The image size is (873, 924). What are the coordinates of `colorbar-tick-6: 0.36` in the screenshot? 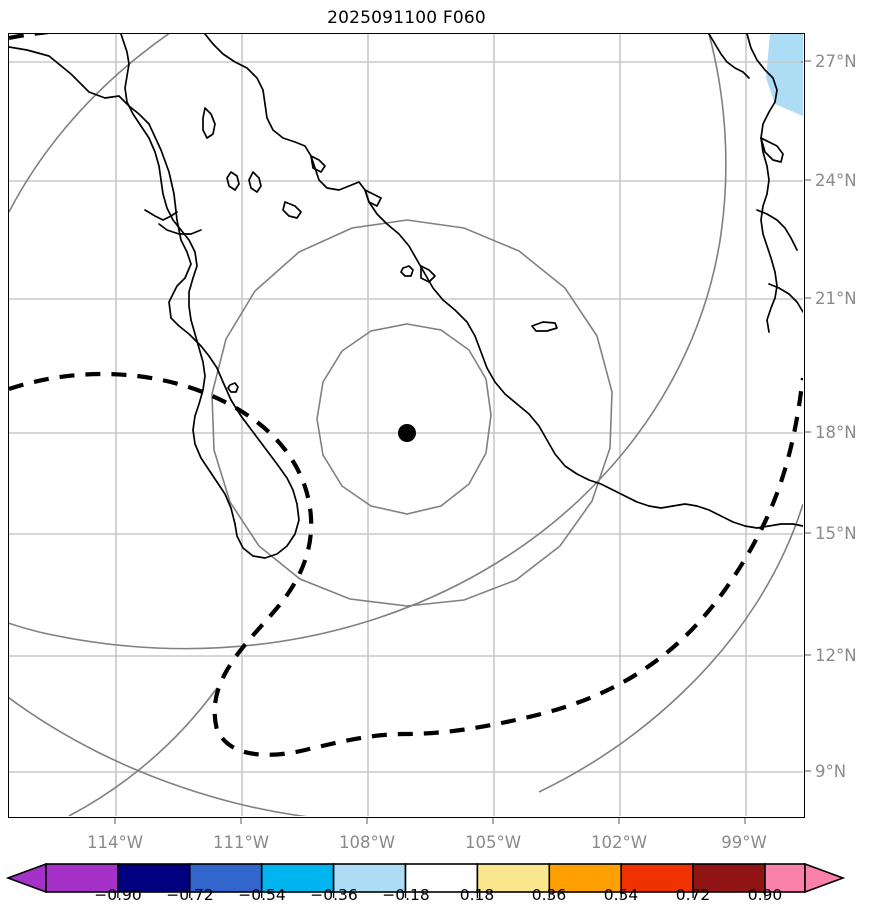 It's located at (549, 895).